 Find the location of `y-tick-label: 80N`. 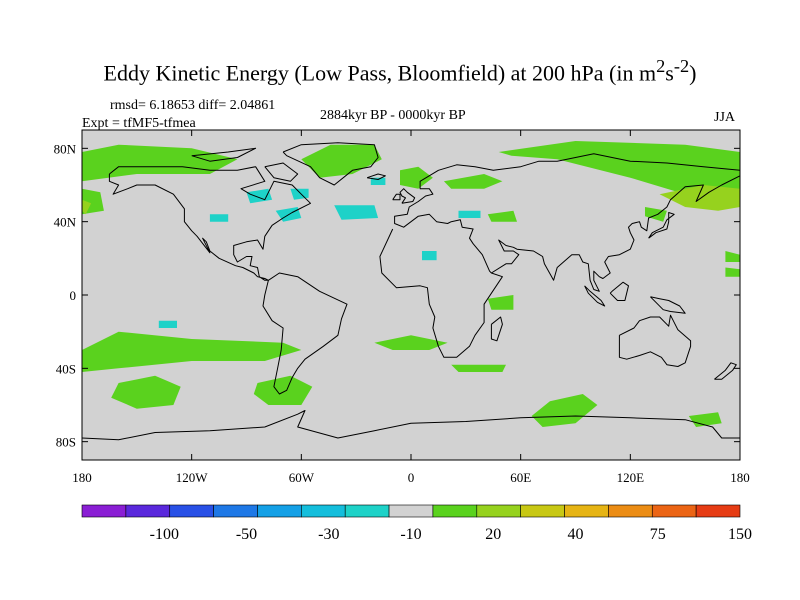

y-tick-label: 80N is located at coordinates (65, 148).